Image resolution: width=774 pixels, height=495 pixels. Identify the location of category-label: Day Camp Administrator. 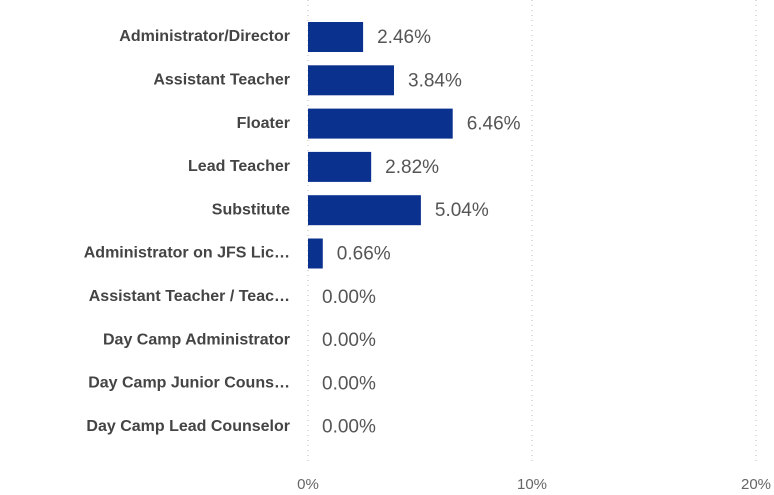
(196, 339).